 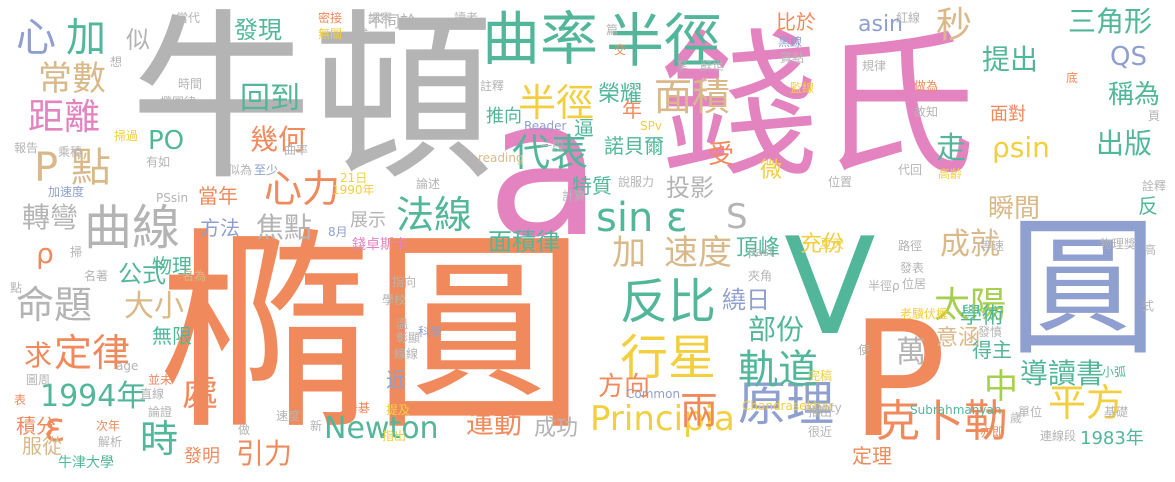 What do you see at coordinates (126, 136) in the screenshot?
I see `word: 掃過` at bounding box center [126, 136].